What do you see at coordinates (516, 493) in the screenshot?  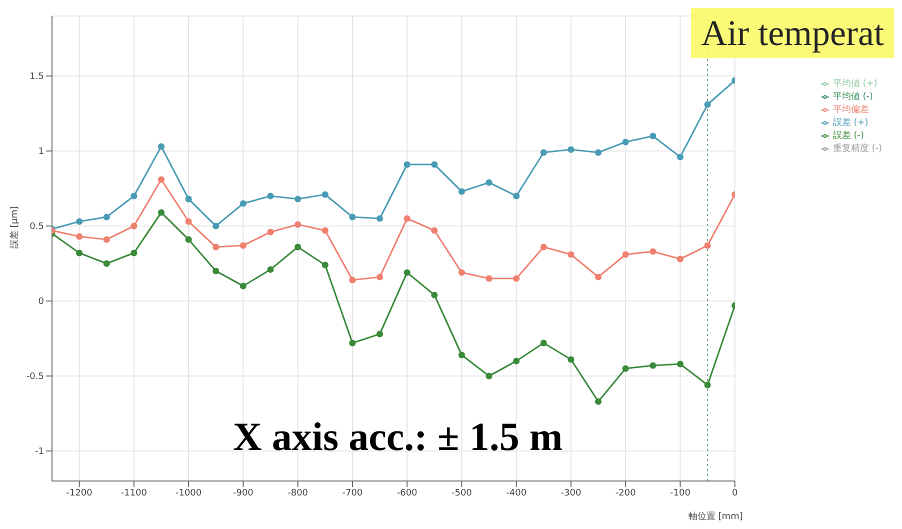 I see `x-tick-label: -400` at bounding box center [516, 493].